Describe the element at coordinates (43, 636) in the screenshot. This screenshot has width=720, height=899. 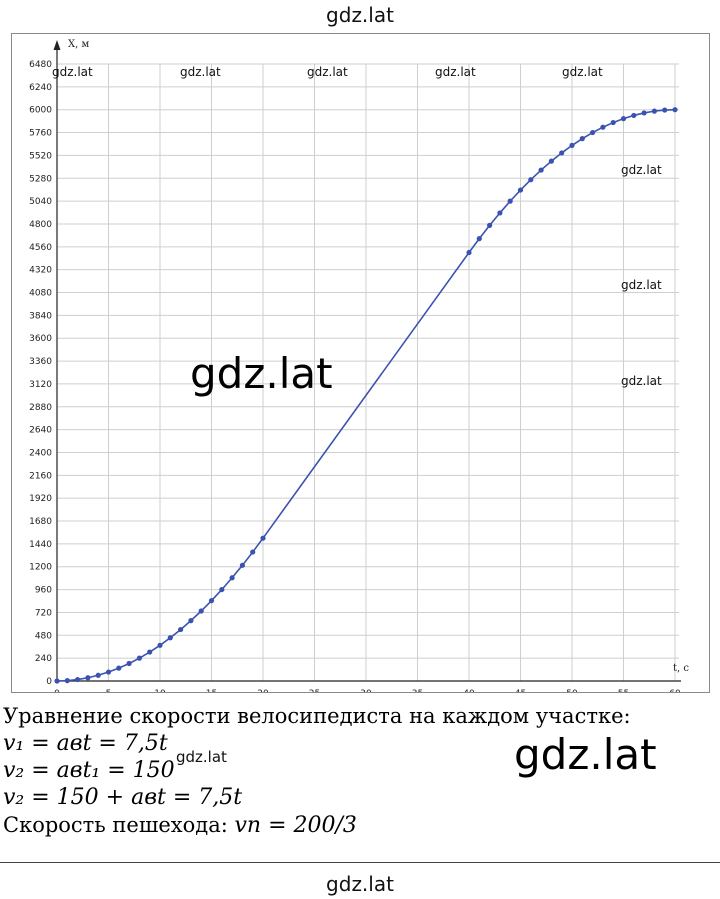
I see `y-tick-label: 480` at that location.